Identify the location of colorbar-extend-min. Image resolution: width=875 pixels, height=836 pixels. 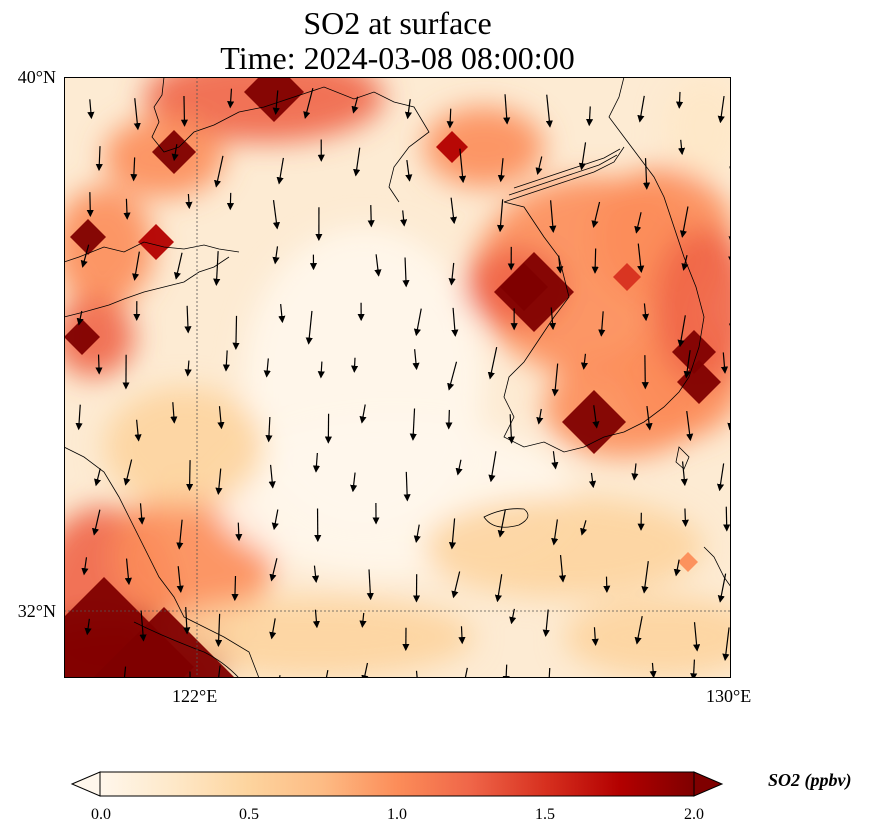
(85, 784).